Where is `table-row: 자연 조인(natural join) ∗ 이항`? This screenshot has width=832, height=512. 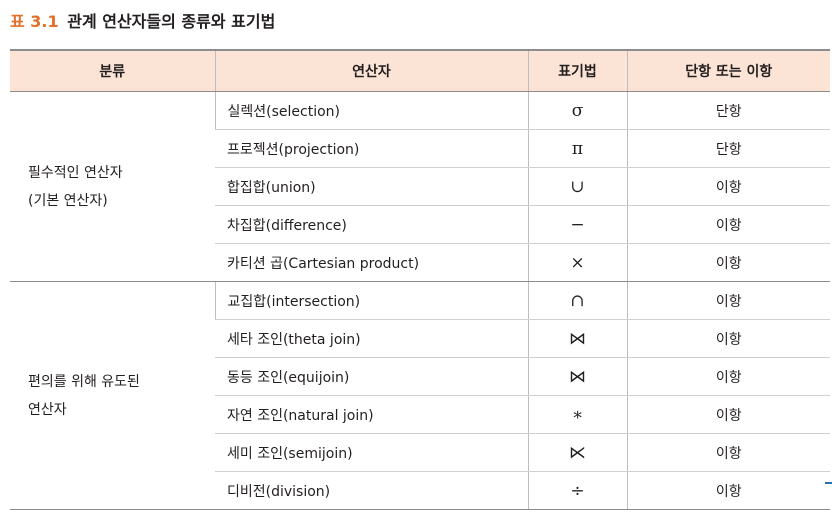 table-row: 자연 조인(natural join) ∗ 이항 is located at coordinates (420, 414).